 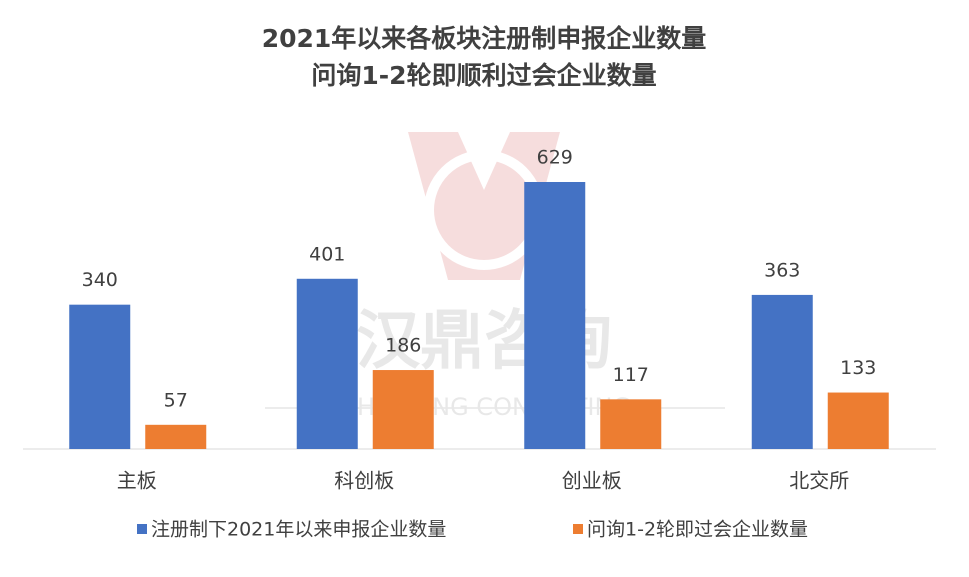 What do you see at coordinates (298, 530) in the screenshot?
I see `legend-label: 注册制下2021年以来申报企业数量` at bounding box center [298, 530].